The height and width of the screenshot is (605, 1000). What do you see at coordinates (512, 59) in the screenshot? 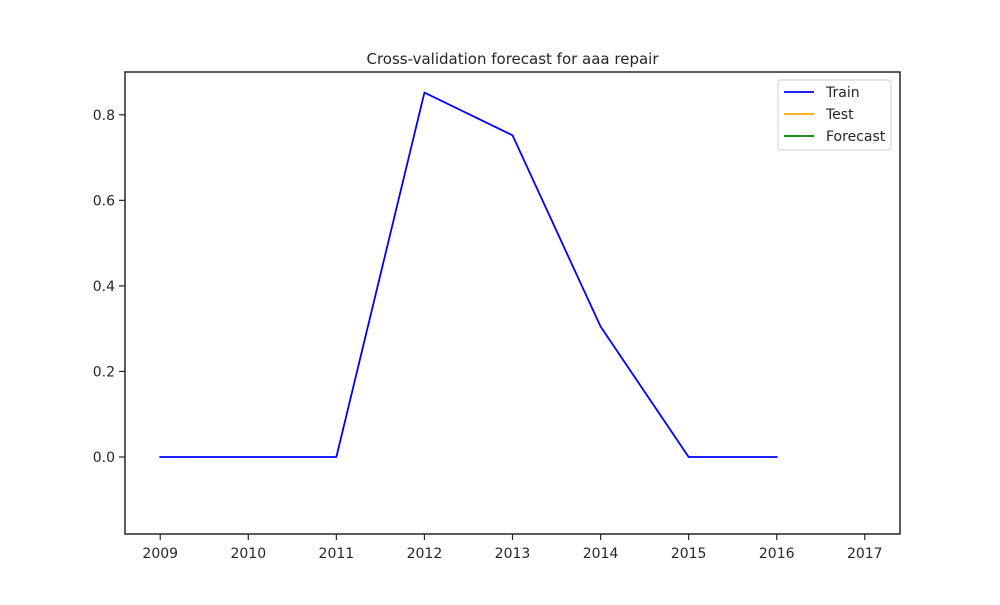
I see `chart-title: Cross-validation forecast for aaa repair` at bounding box center [512, 59].